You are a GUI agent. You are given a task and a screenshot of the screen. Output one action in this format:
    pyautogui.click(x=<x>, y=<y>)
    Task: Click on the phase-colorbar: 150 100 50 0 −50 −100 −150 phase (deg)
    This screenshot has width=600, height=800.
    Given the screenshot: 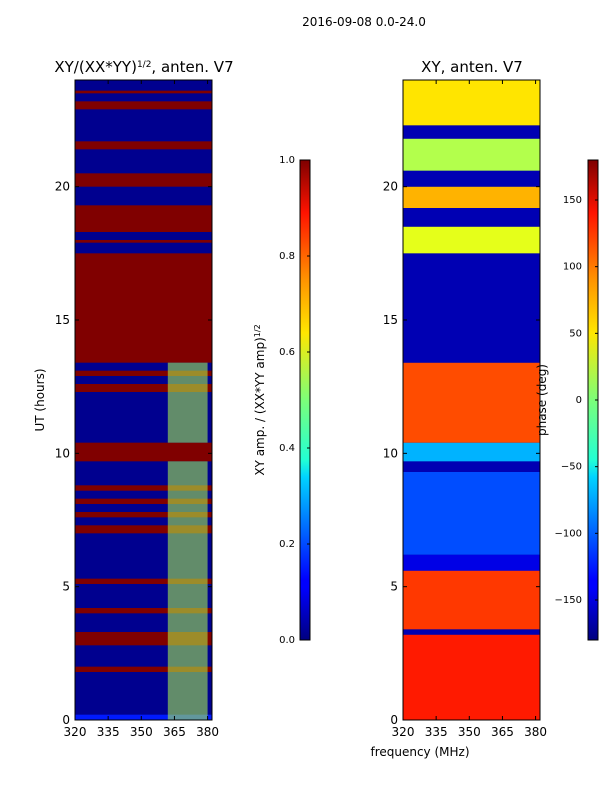 What is the action you would take?
    pyautogui.click(x=567, y=400)
    